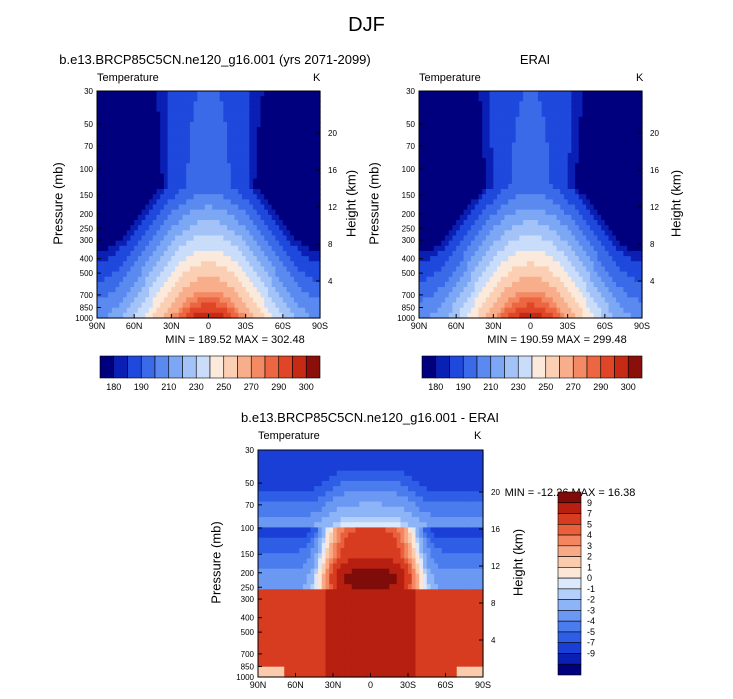  Describe the element at coordinates (332, 170) in the screenshot. I see `y-right-tick-label: 16` at that location.